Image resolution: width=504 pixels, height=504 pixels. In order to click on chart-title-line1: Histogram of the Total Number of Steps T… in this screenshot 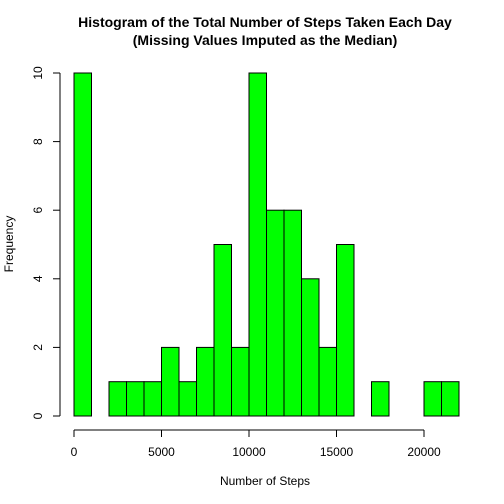, I will do `click(265, 22)`.